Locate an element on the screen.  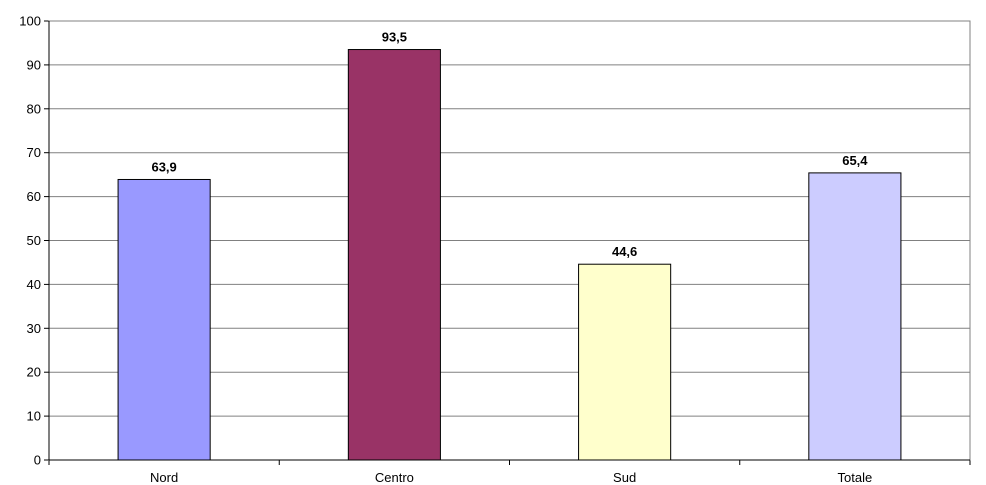
data-label-centro: 93,5 is located at coordinates (394, 37).